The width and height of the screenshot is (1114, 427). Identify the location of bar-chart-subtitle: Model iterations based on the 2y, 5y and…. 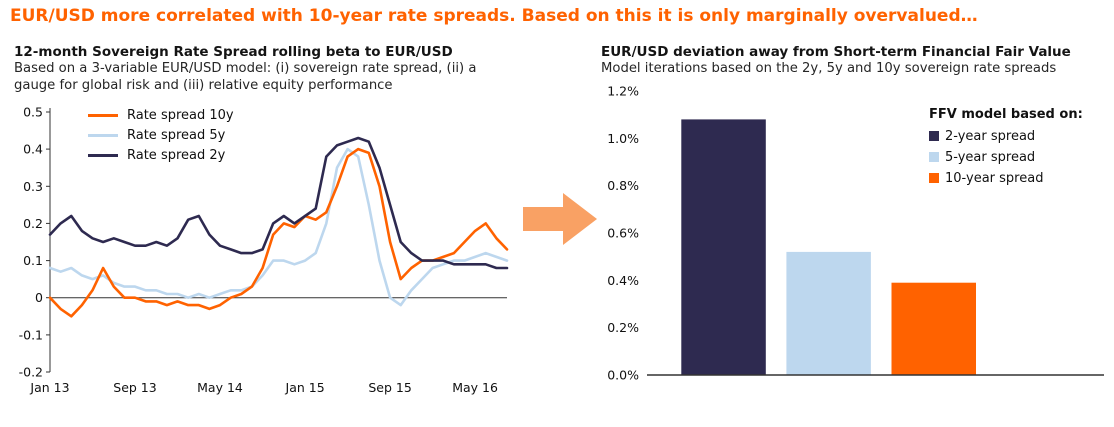
(829, 68).